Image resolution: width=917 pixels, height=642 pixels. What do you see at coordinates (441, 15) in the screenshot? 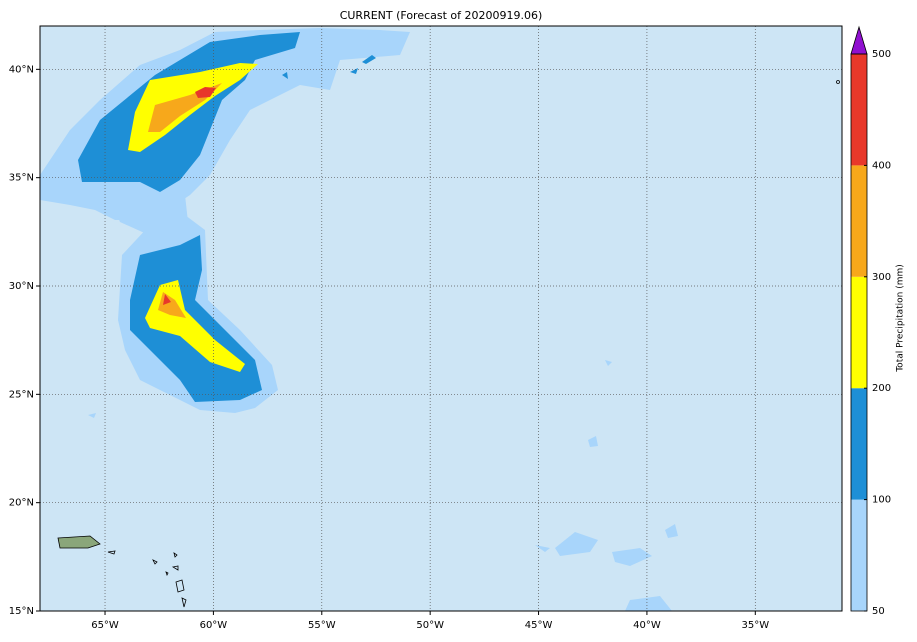
I see `map-title: CURRENT (Forecast of 20200919.06)` at bounding box center [441, 15].